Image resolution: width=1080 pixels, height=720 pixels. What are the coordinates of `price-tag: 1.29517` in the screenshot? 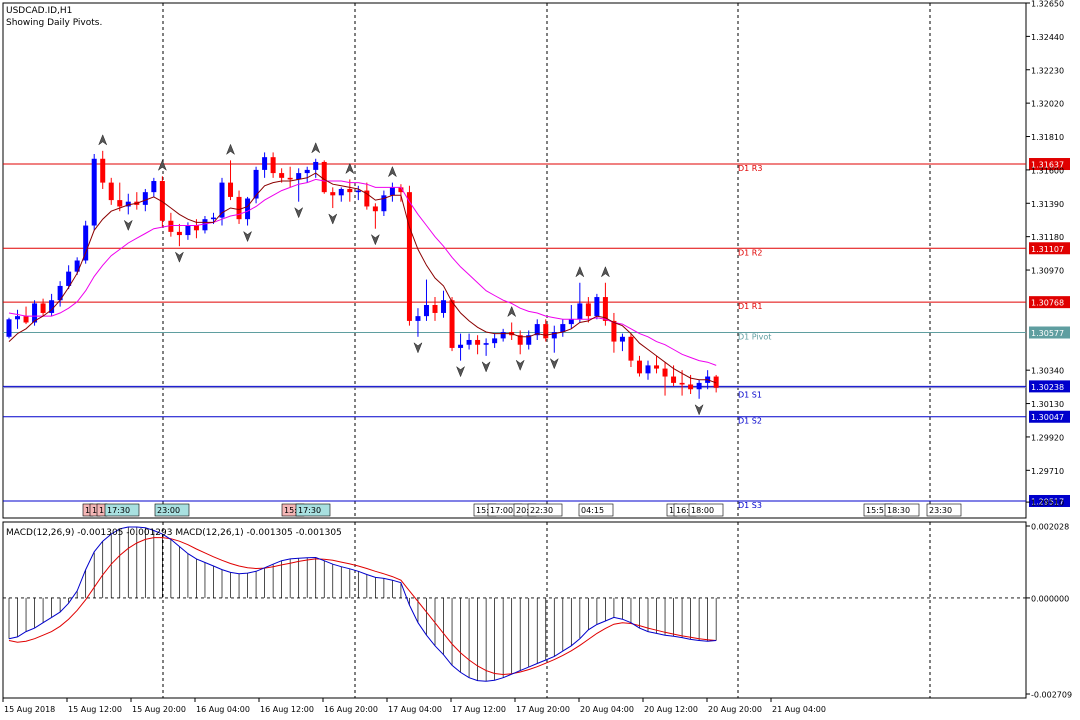 It's located at (1047, 501).